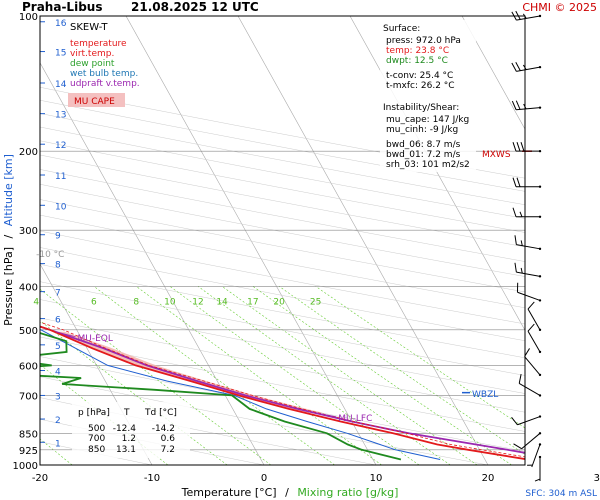 The image size is (600, 500). Describe the element at coordinates (40, 478) in the screenshot. I see `temperature-tick-label: -20` at that location.